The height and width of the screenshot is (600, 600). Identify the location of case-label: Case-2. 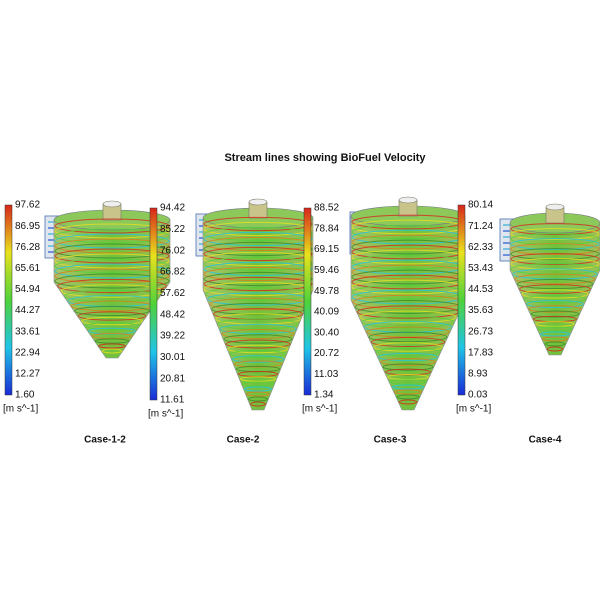
(243, 440).